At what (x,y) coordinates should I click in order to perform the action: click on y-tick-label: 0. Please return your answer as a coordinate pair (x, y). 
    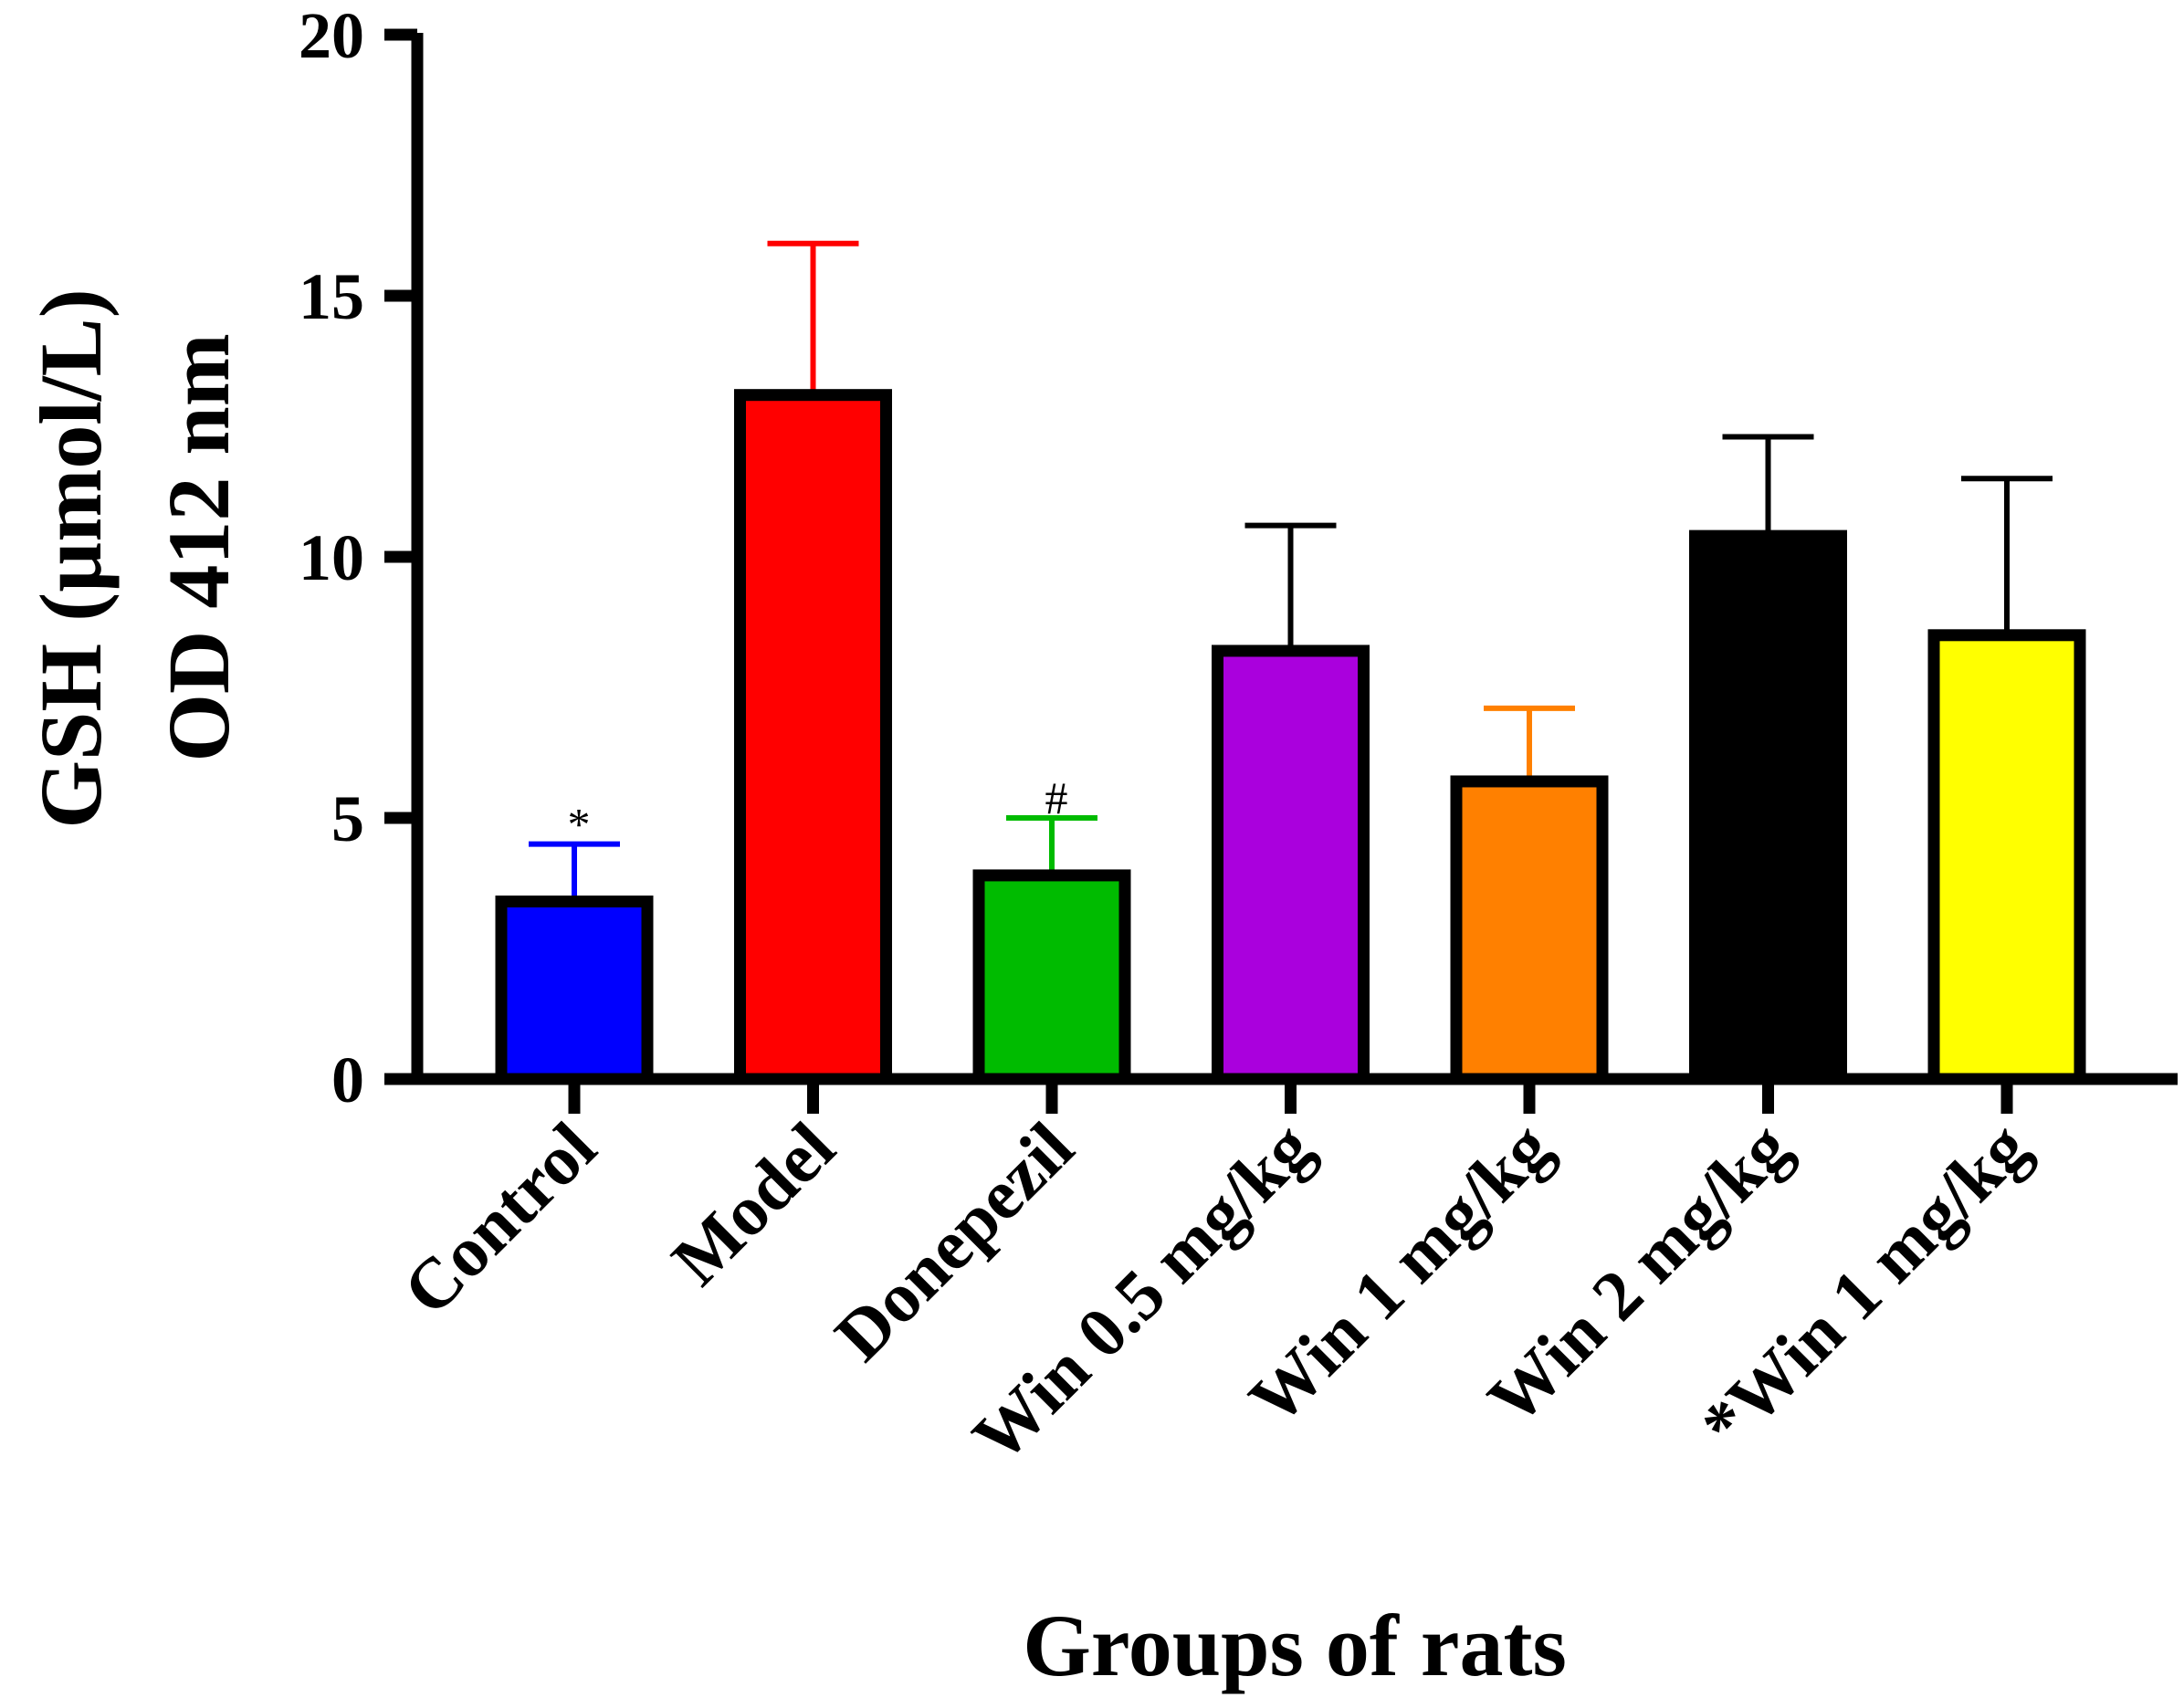
    Looking at the image, I should click on (347, 1080).